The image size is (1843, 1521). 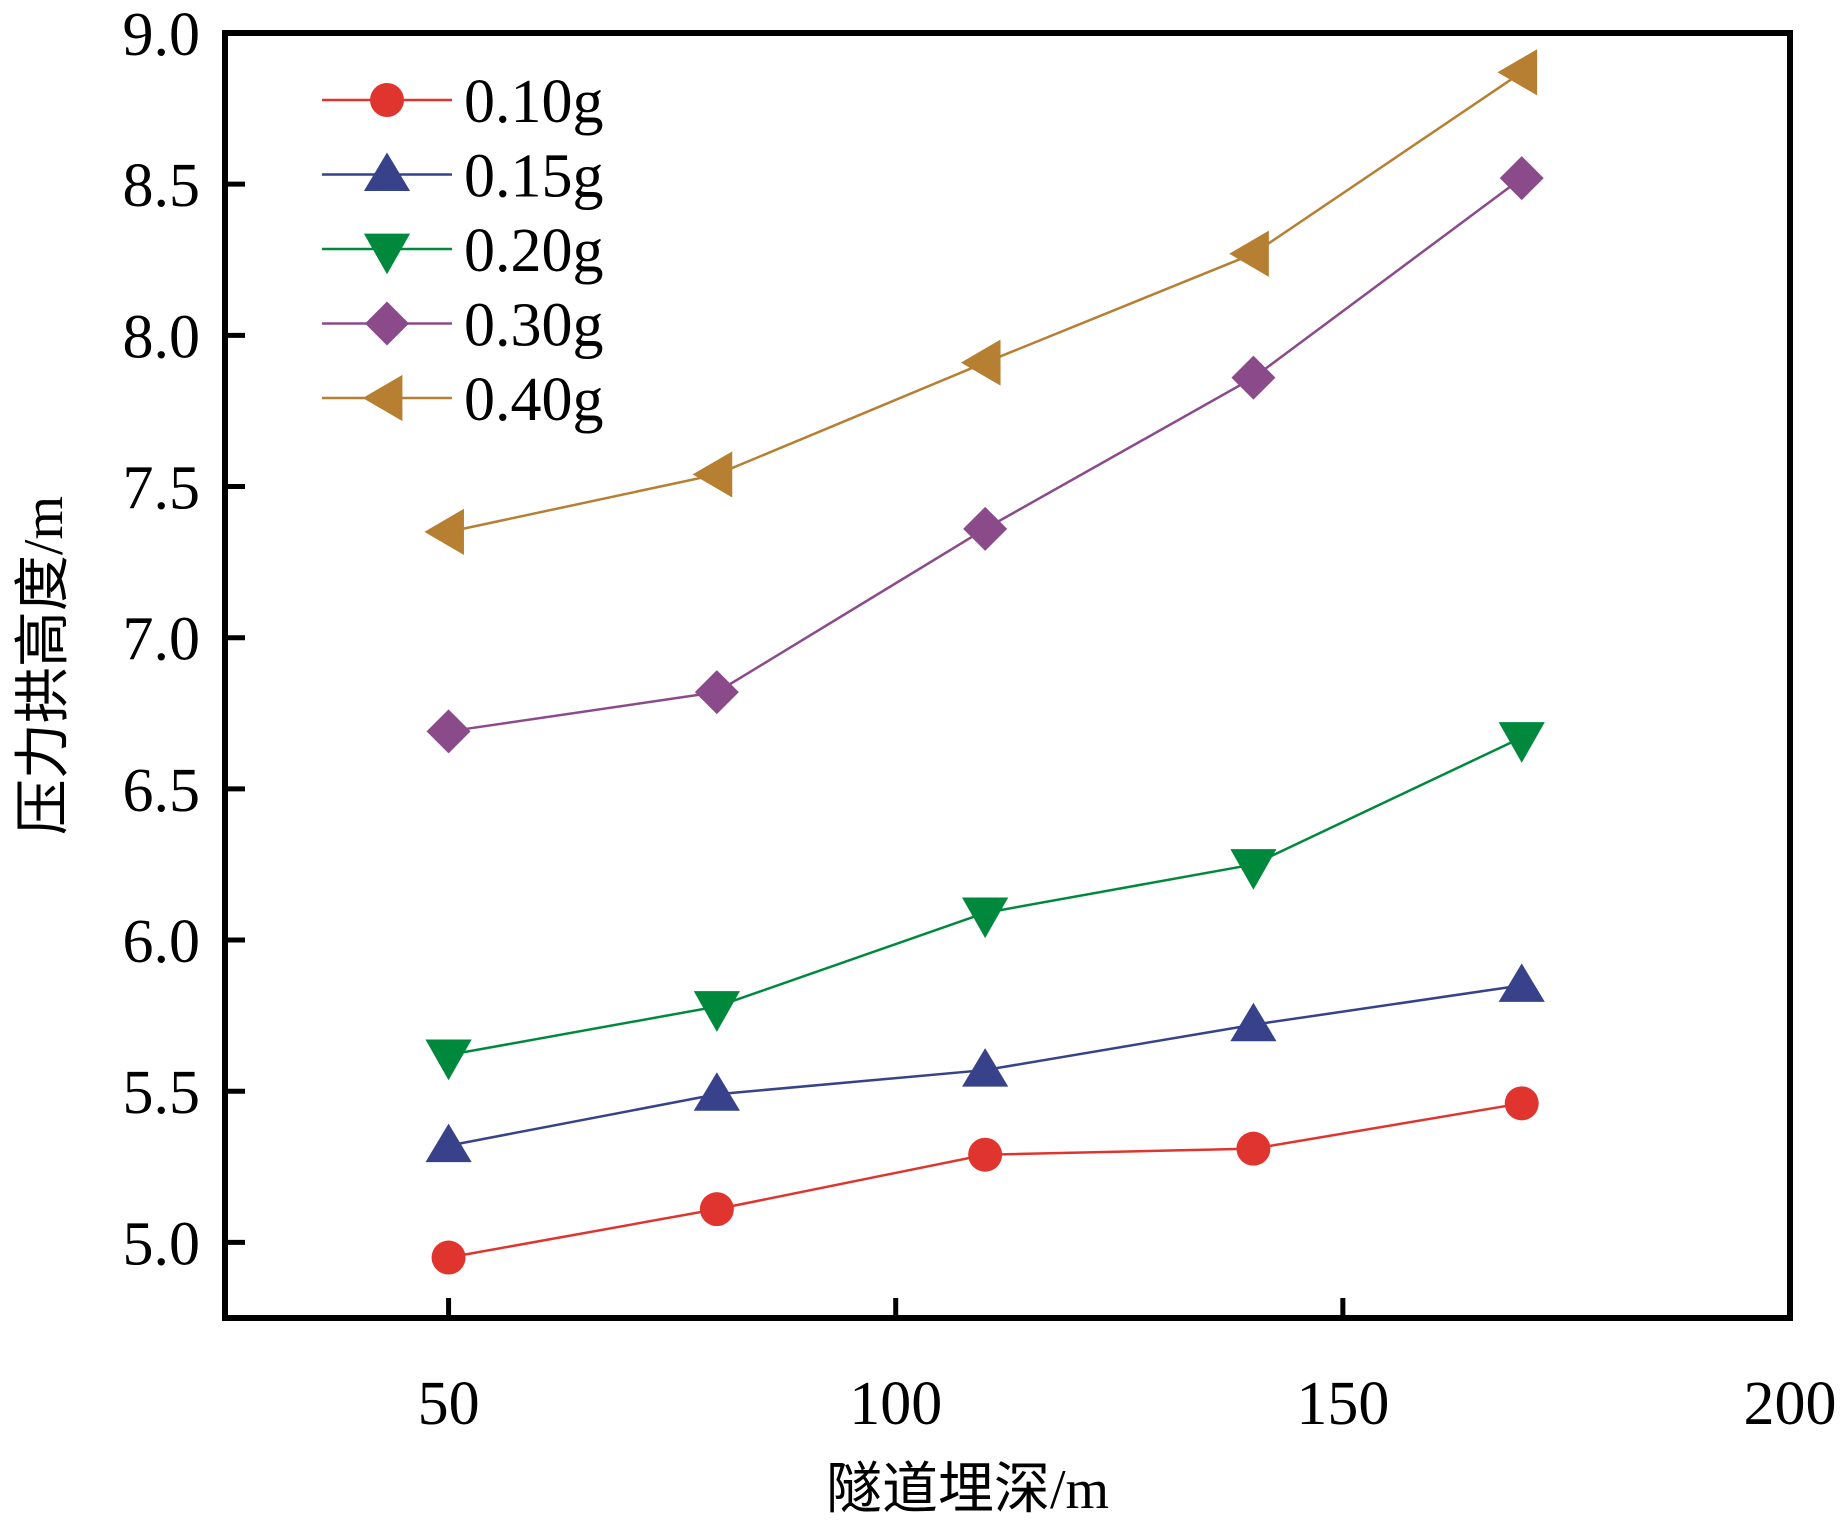 I want to click on series-line-0.10g, so click(x=985, y=1180).